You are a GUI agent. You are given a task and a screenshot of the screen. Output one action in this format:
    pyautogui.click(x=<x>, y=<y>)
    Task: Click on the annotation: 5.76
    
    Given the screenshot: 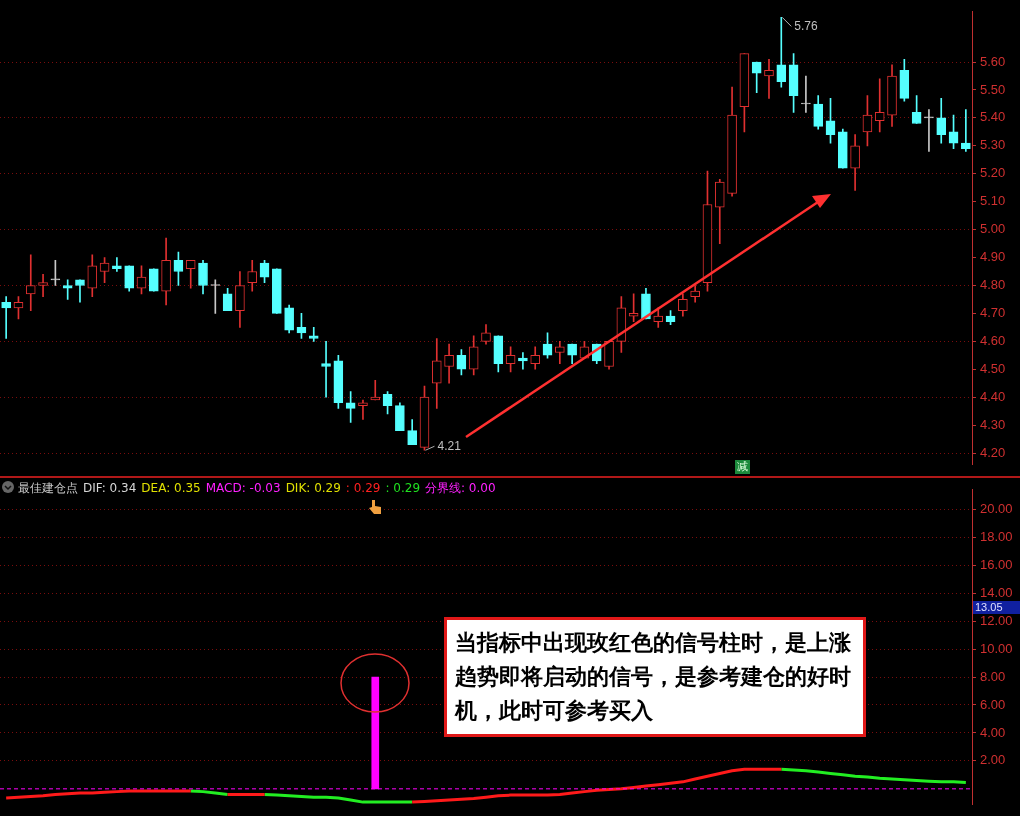 What is the action you would take?
    pyautogui.click(x=806, y=25)
    